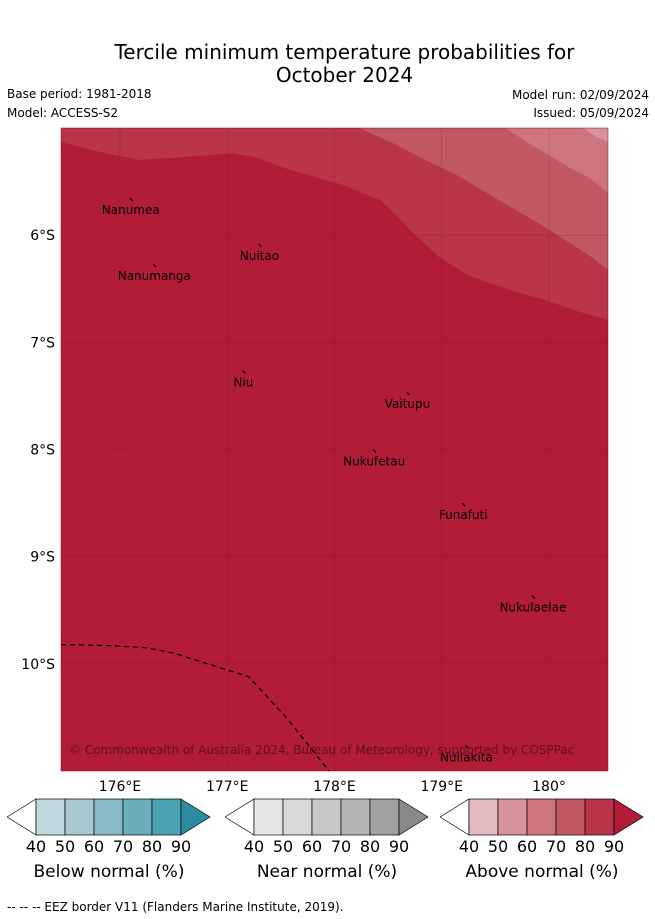  Describe the element at coordinates (120, 787) in the screenshot. I see `lon-tick-label: 176°E` at that location.